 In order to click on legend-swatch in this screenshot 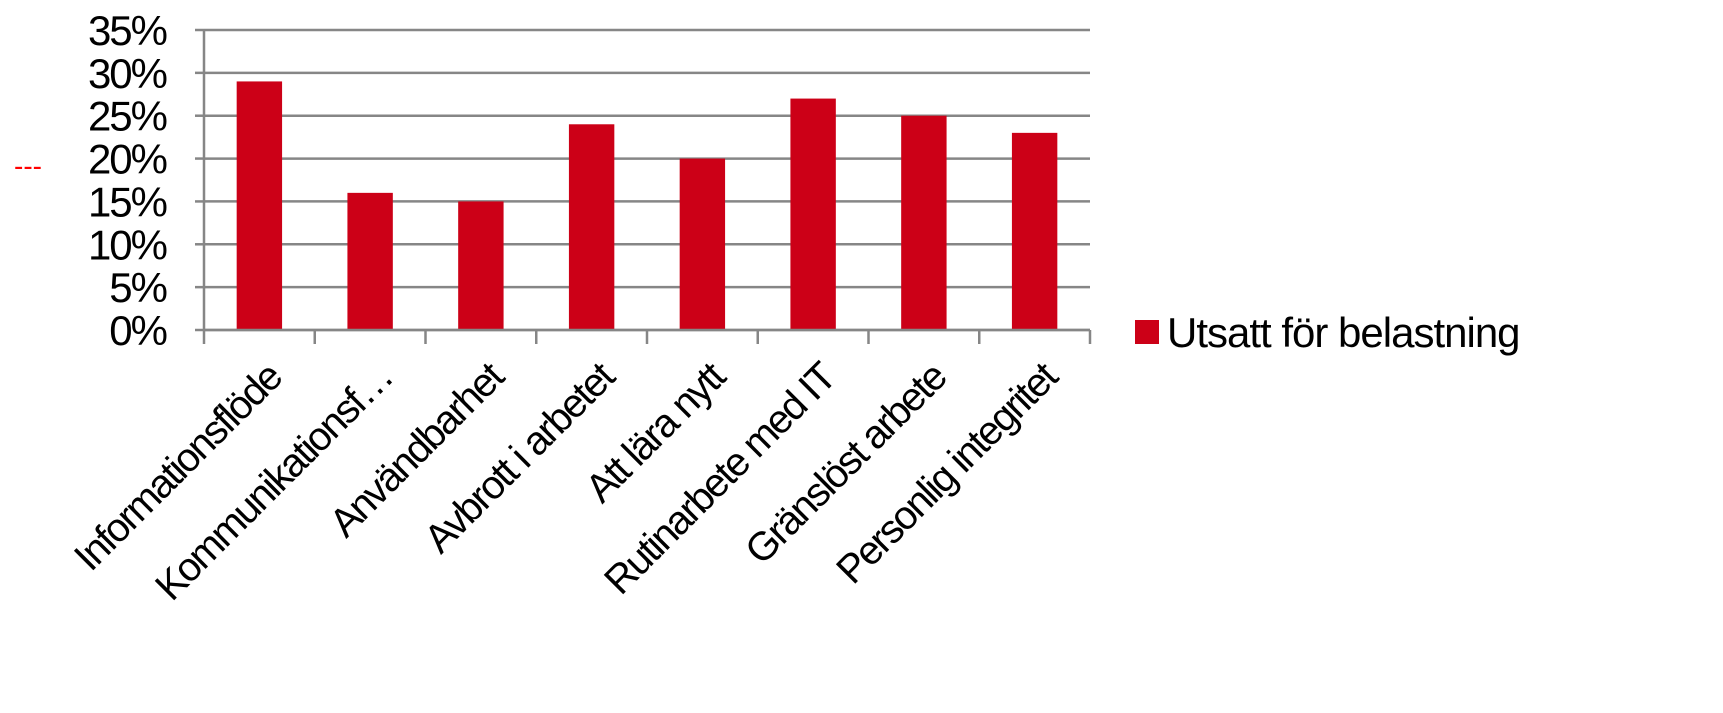, I will do `click(1147, 332)`.